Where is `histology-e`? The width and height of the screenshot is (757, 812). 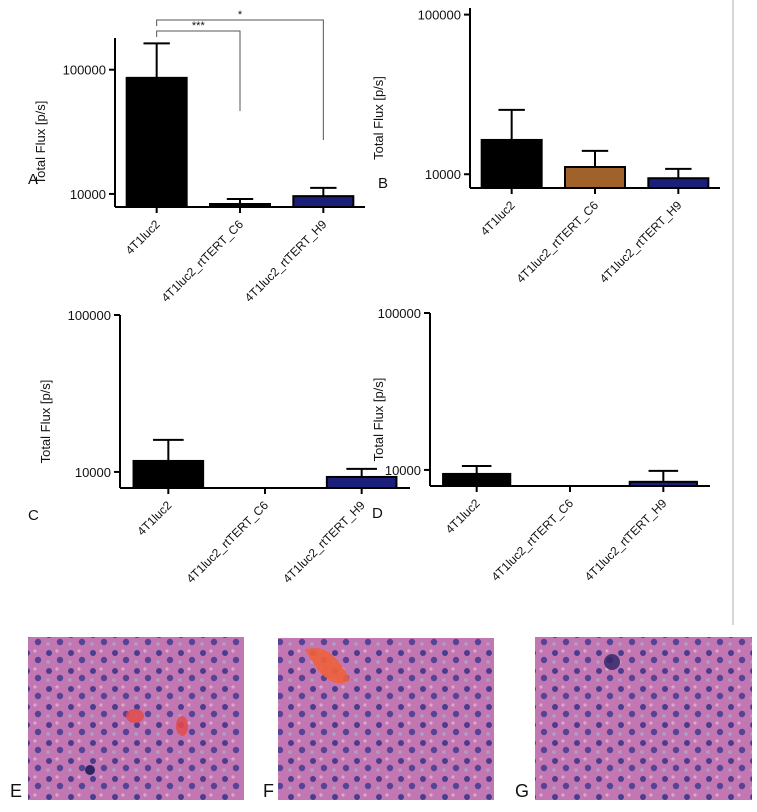 histology-e is located at coordinates (136, 718).